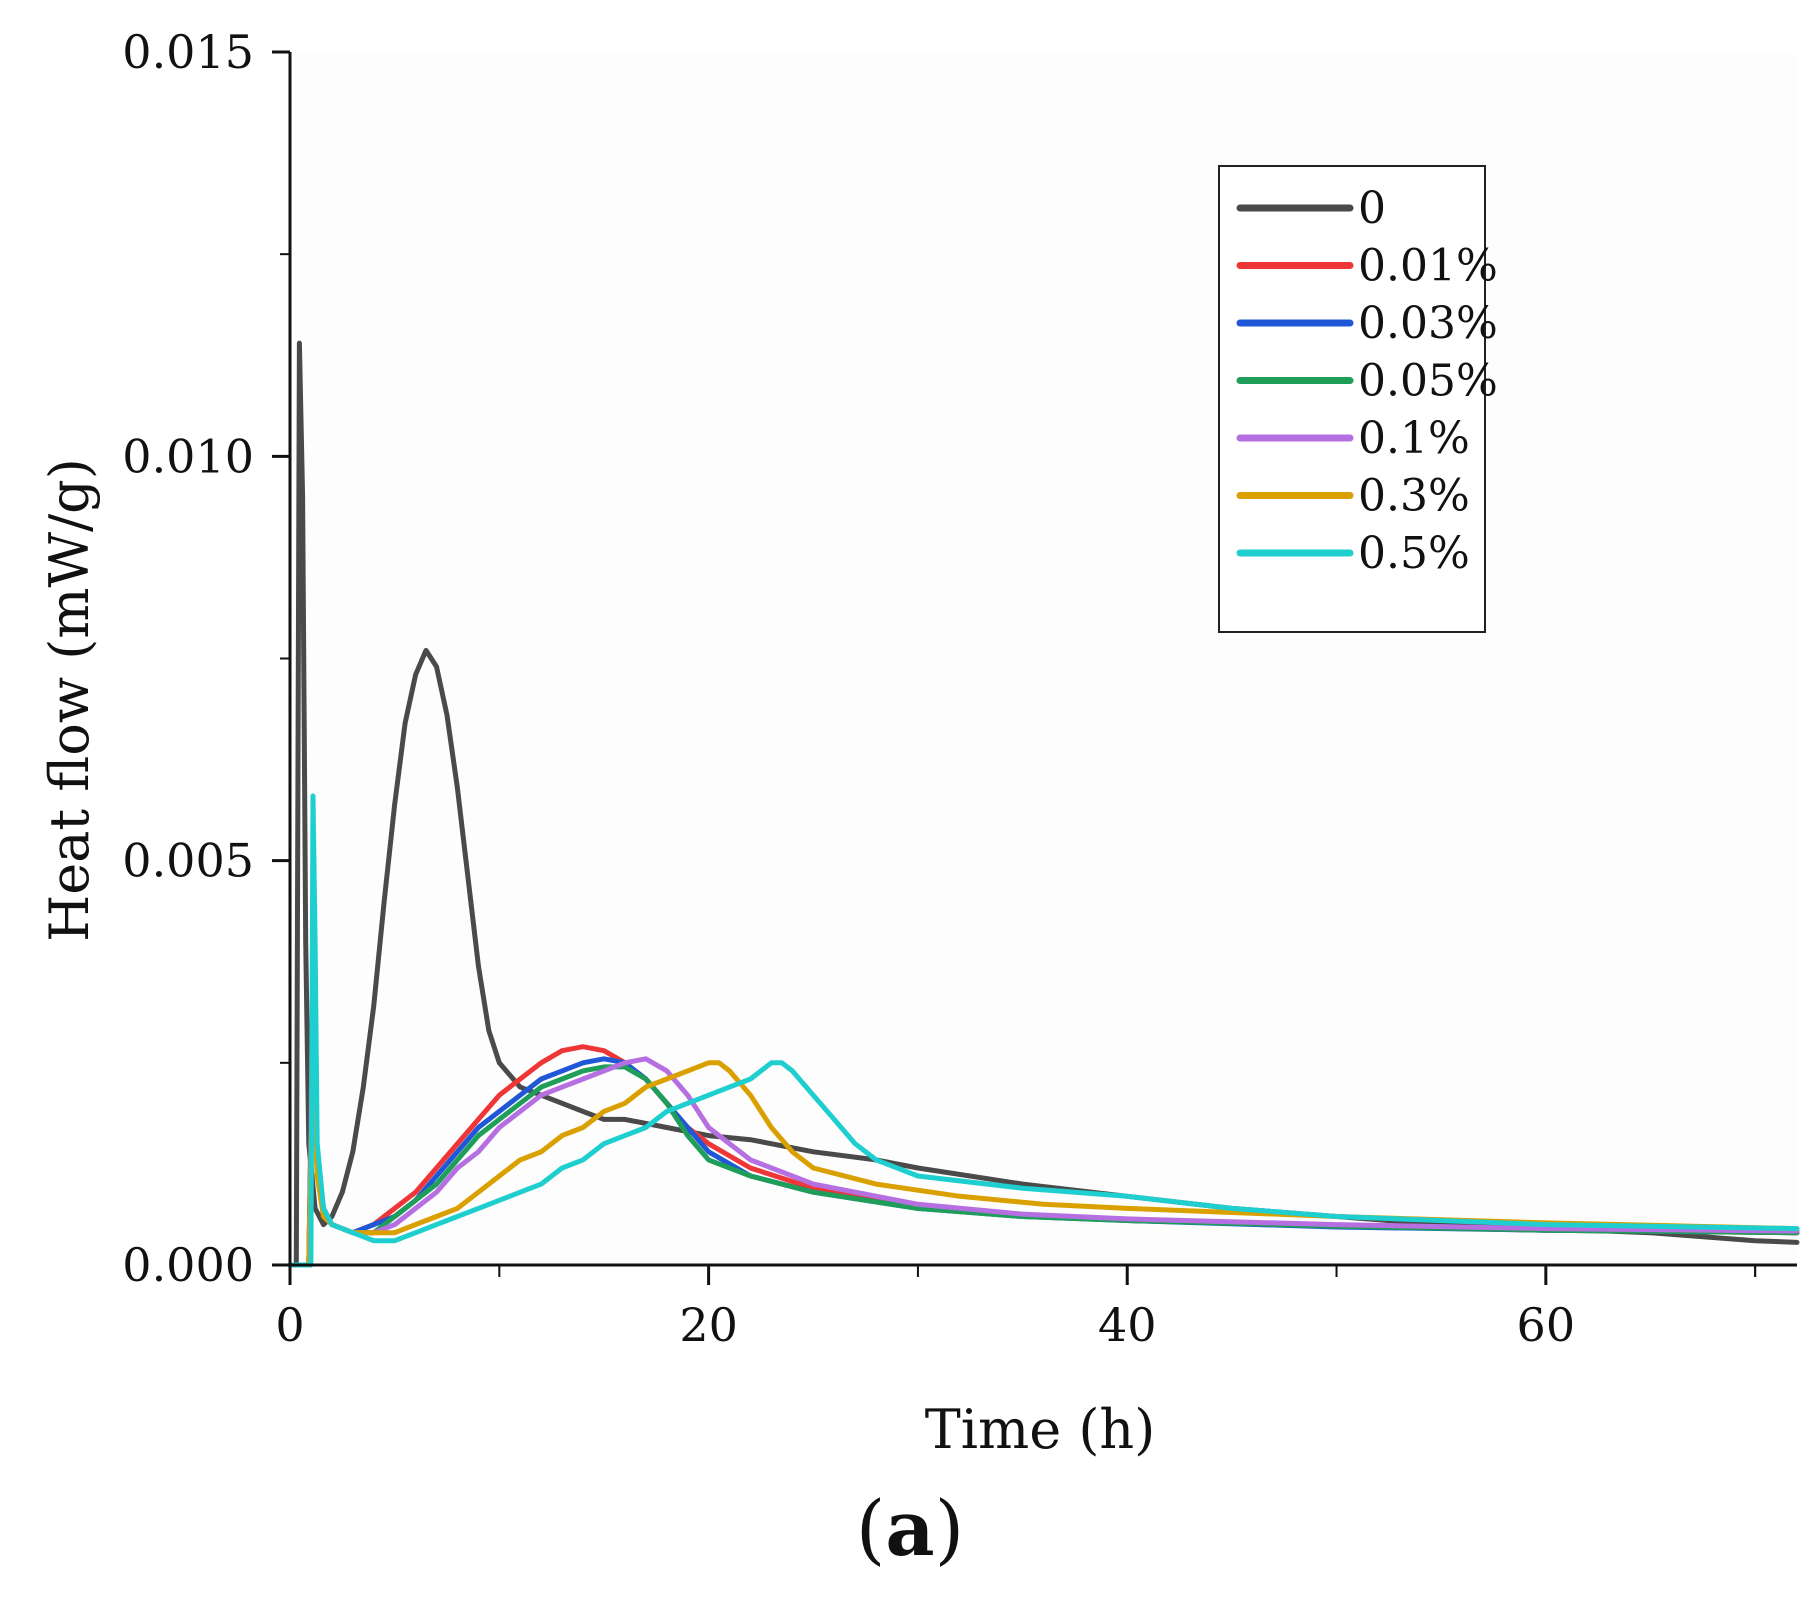  Describe the element at coordinates (188, 52) in the screenshot. I see `y-tick-label-3: 0.015` at that location.